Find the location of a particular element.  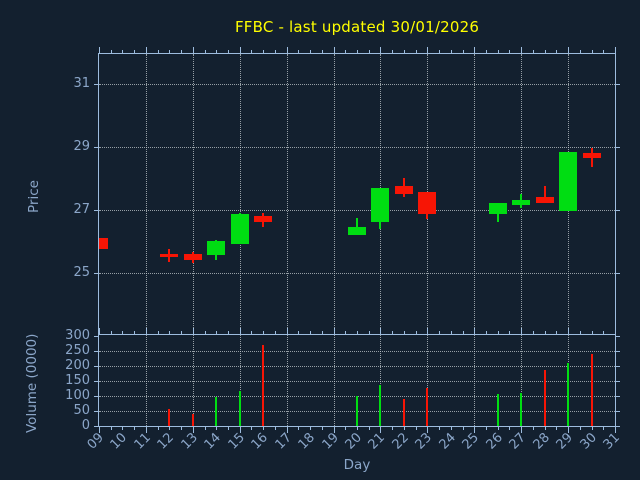

x-tick-label: 23 is located at coordinates (424, 441).